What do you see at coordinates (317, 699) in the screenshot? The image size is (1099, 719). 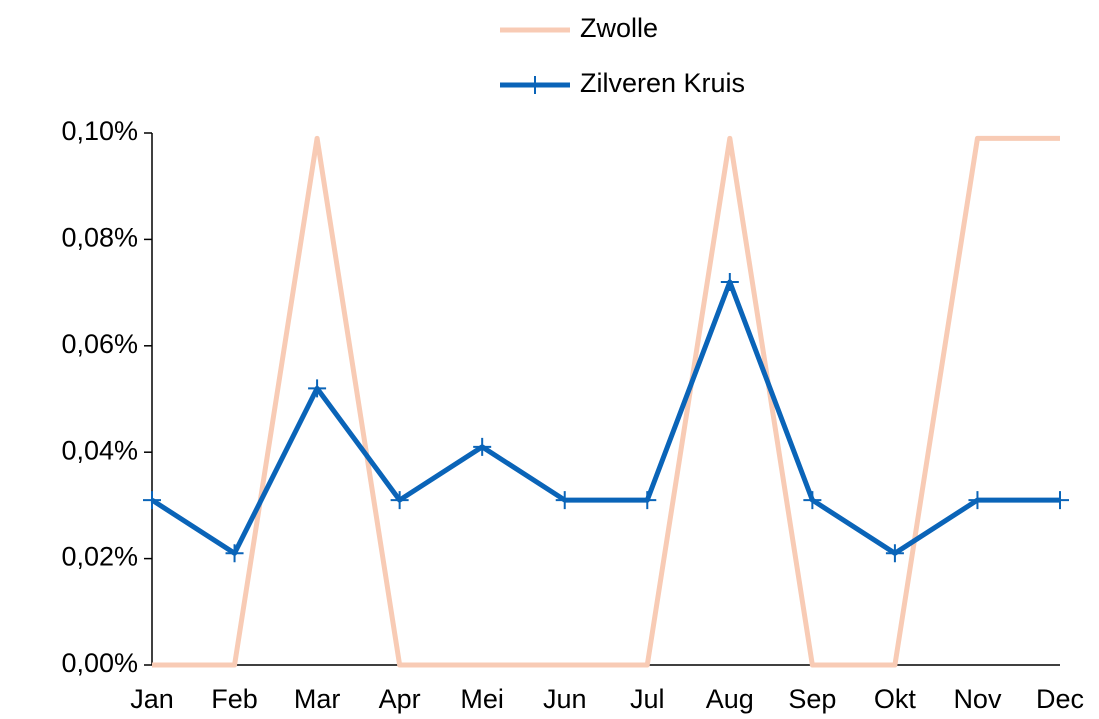 I see `x-tick-label: Mar` at bounding box center [317, 699].